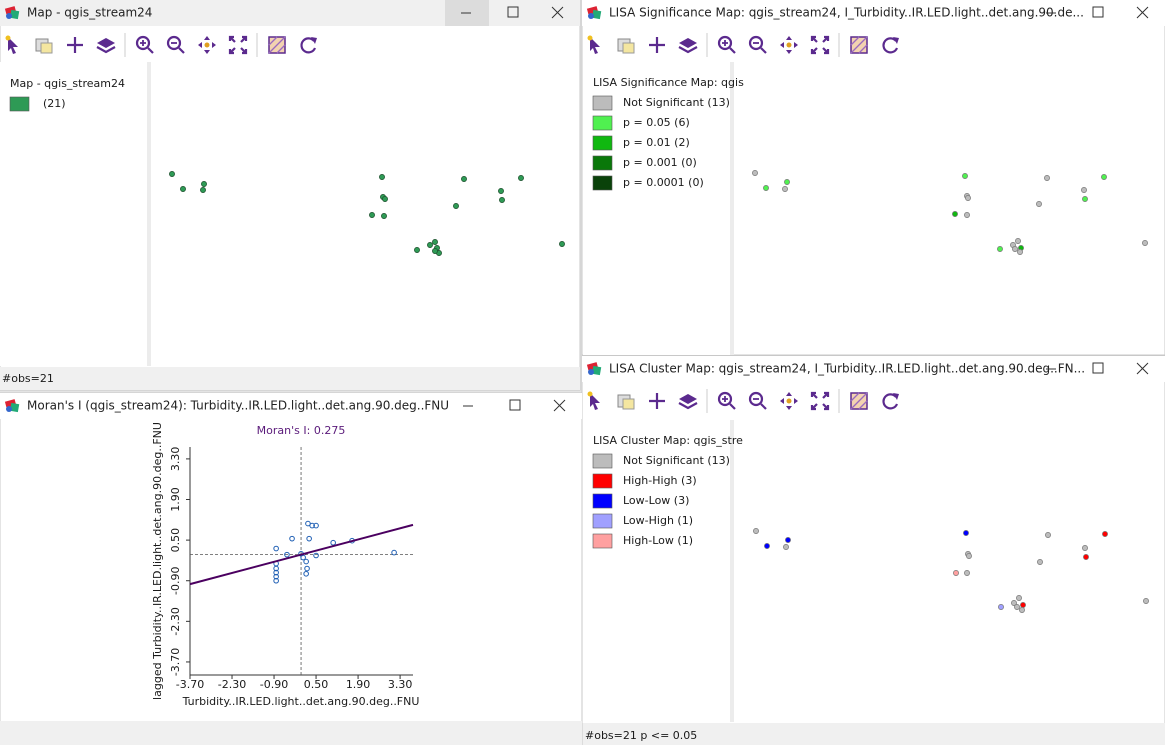  Describe the element at coordinates (641, 735) in the screenshot. I see `status-text: #obs=21 p <= 0.05` at that location.